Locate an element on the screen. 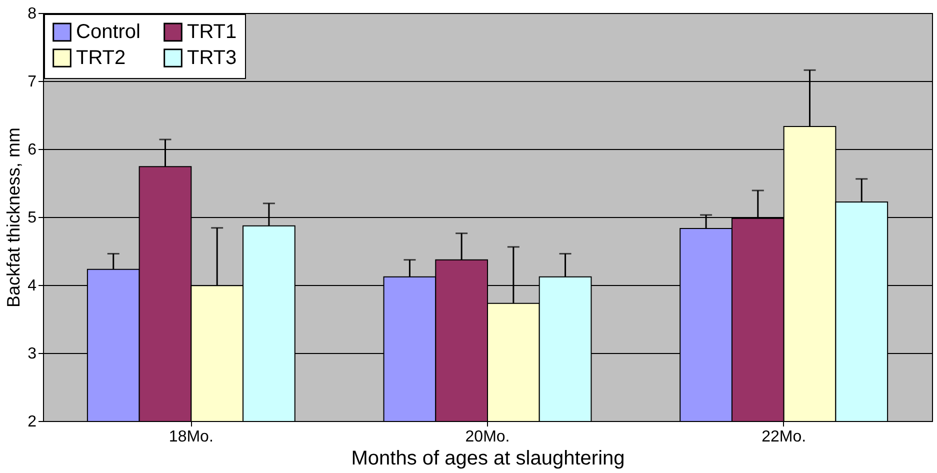  x-tick-label: 18Mo. is located at coordinates (191, 437).